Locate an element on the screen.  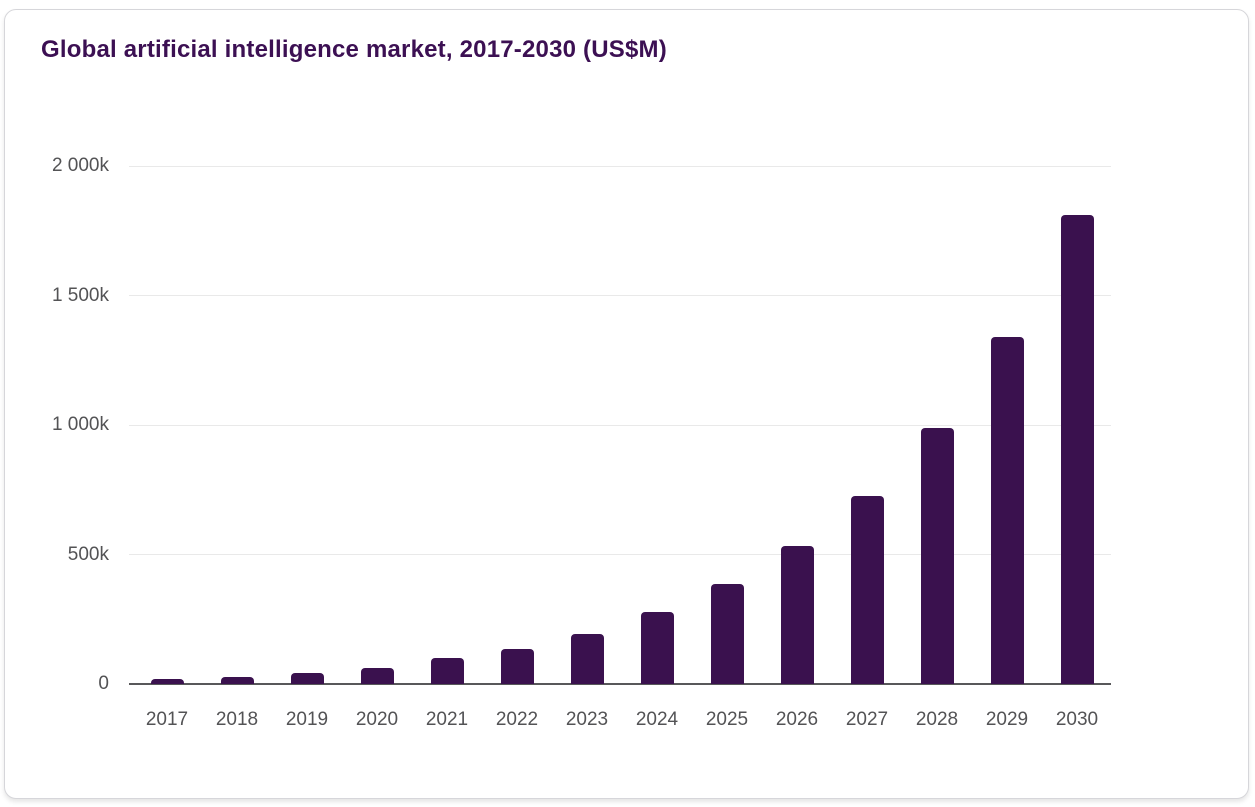
x-axis-tick-label-2025: 2025 is located at coordinates (727, 719).